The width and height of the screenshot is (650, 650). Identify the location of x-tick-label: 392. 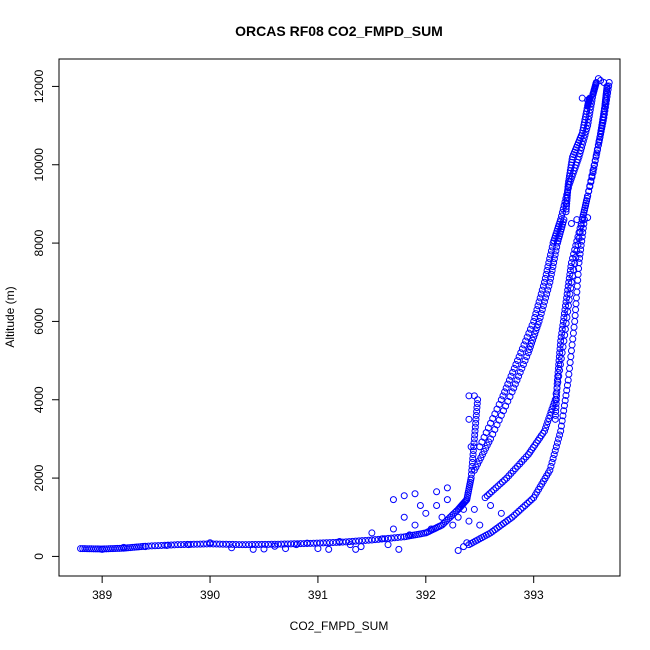
(426, 595).